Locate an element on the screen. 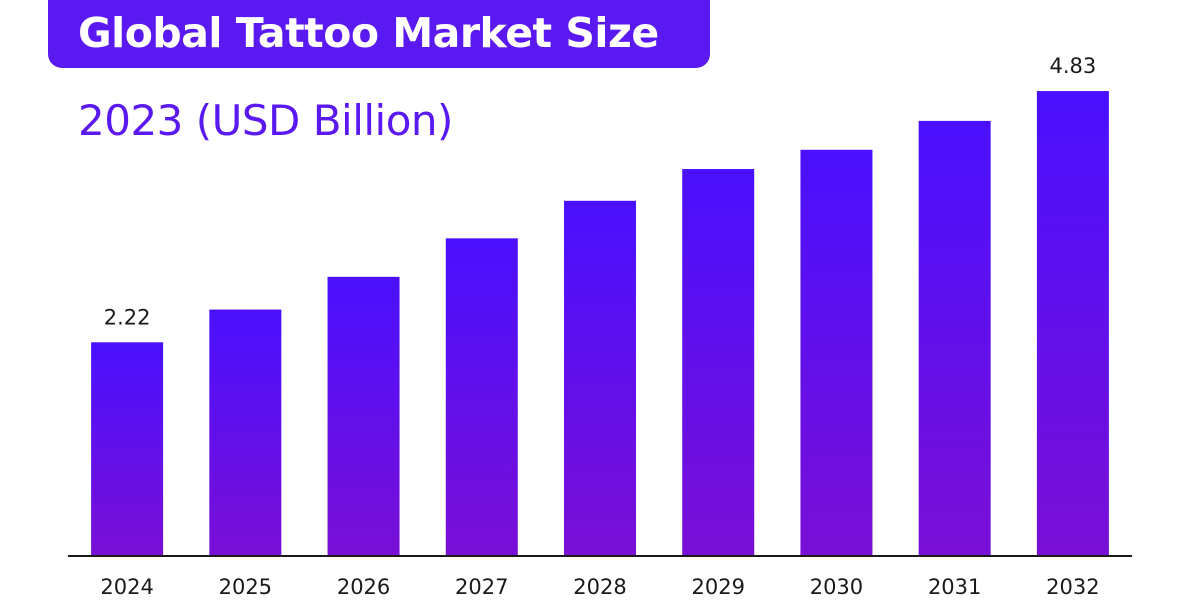 The height and width of the screenshot is (600, 1200). x-tick-label-2031: 2031 is located at coordinates (954, 587).